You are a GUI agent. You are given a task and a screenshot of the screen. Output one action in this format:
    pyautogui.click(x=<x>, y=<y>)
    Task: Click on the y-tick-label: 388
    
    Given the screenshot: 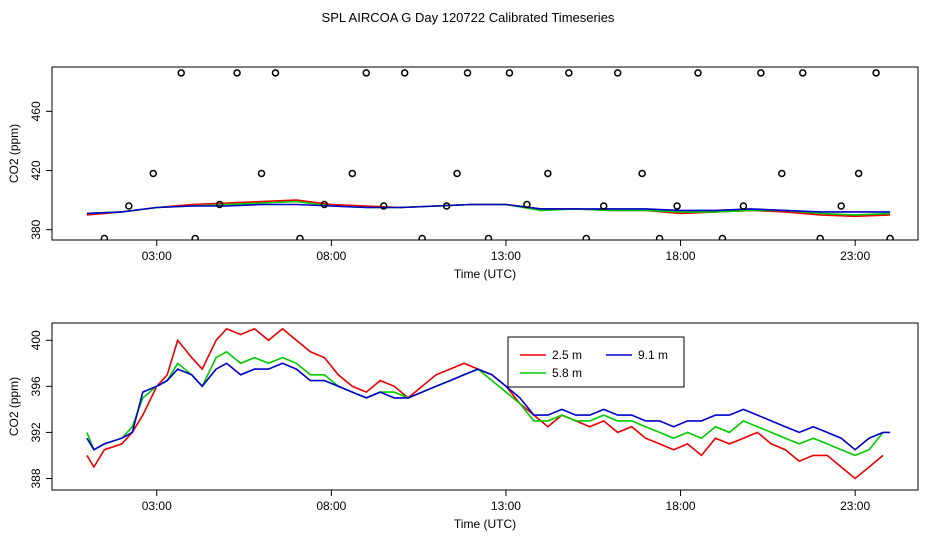 What is the action you would take?
    pyautogui.click(x=36, y=478)
    